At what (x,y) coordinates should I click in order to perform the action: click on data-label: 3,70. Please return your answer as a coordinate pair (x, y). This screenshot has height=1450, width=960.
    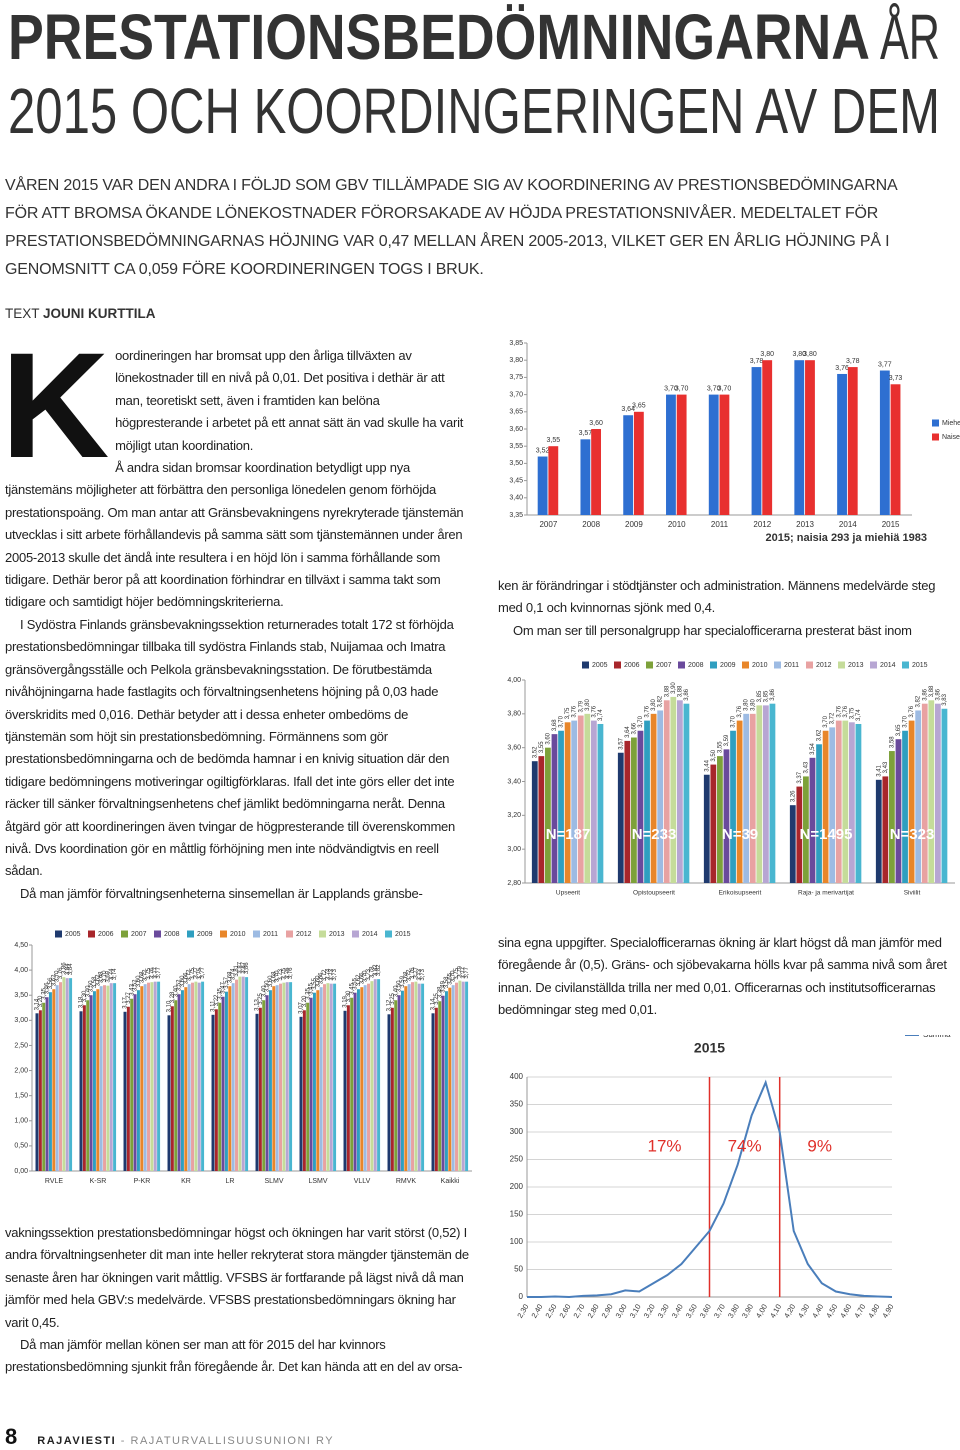
    Looking at the image, I should click on (278, 976).